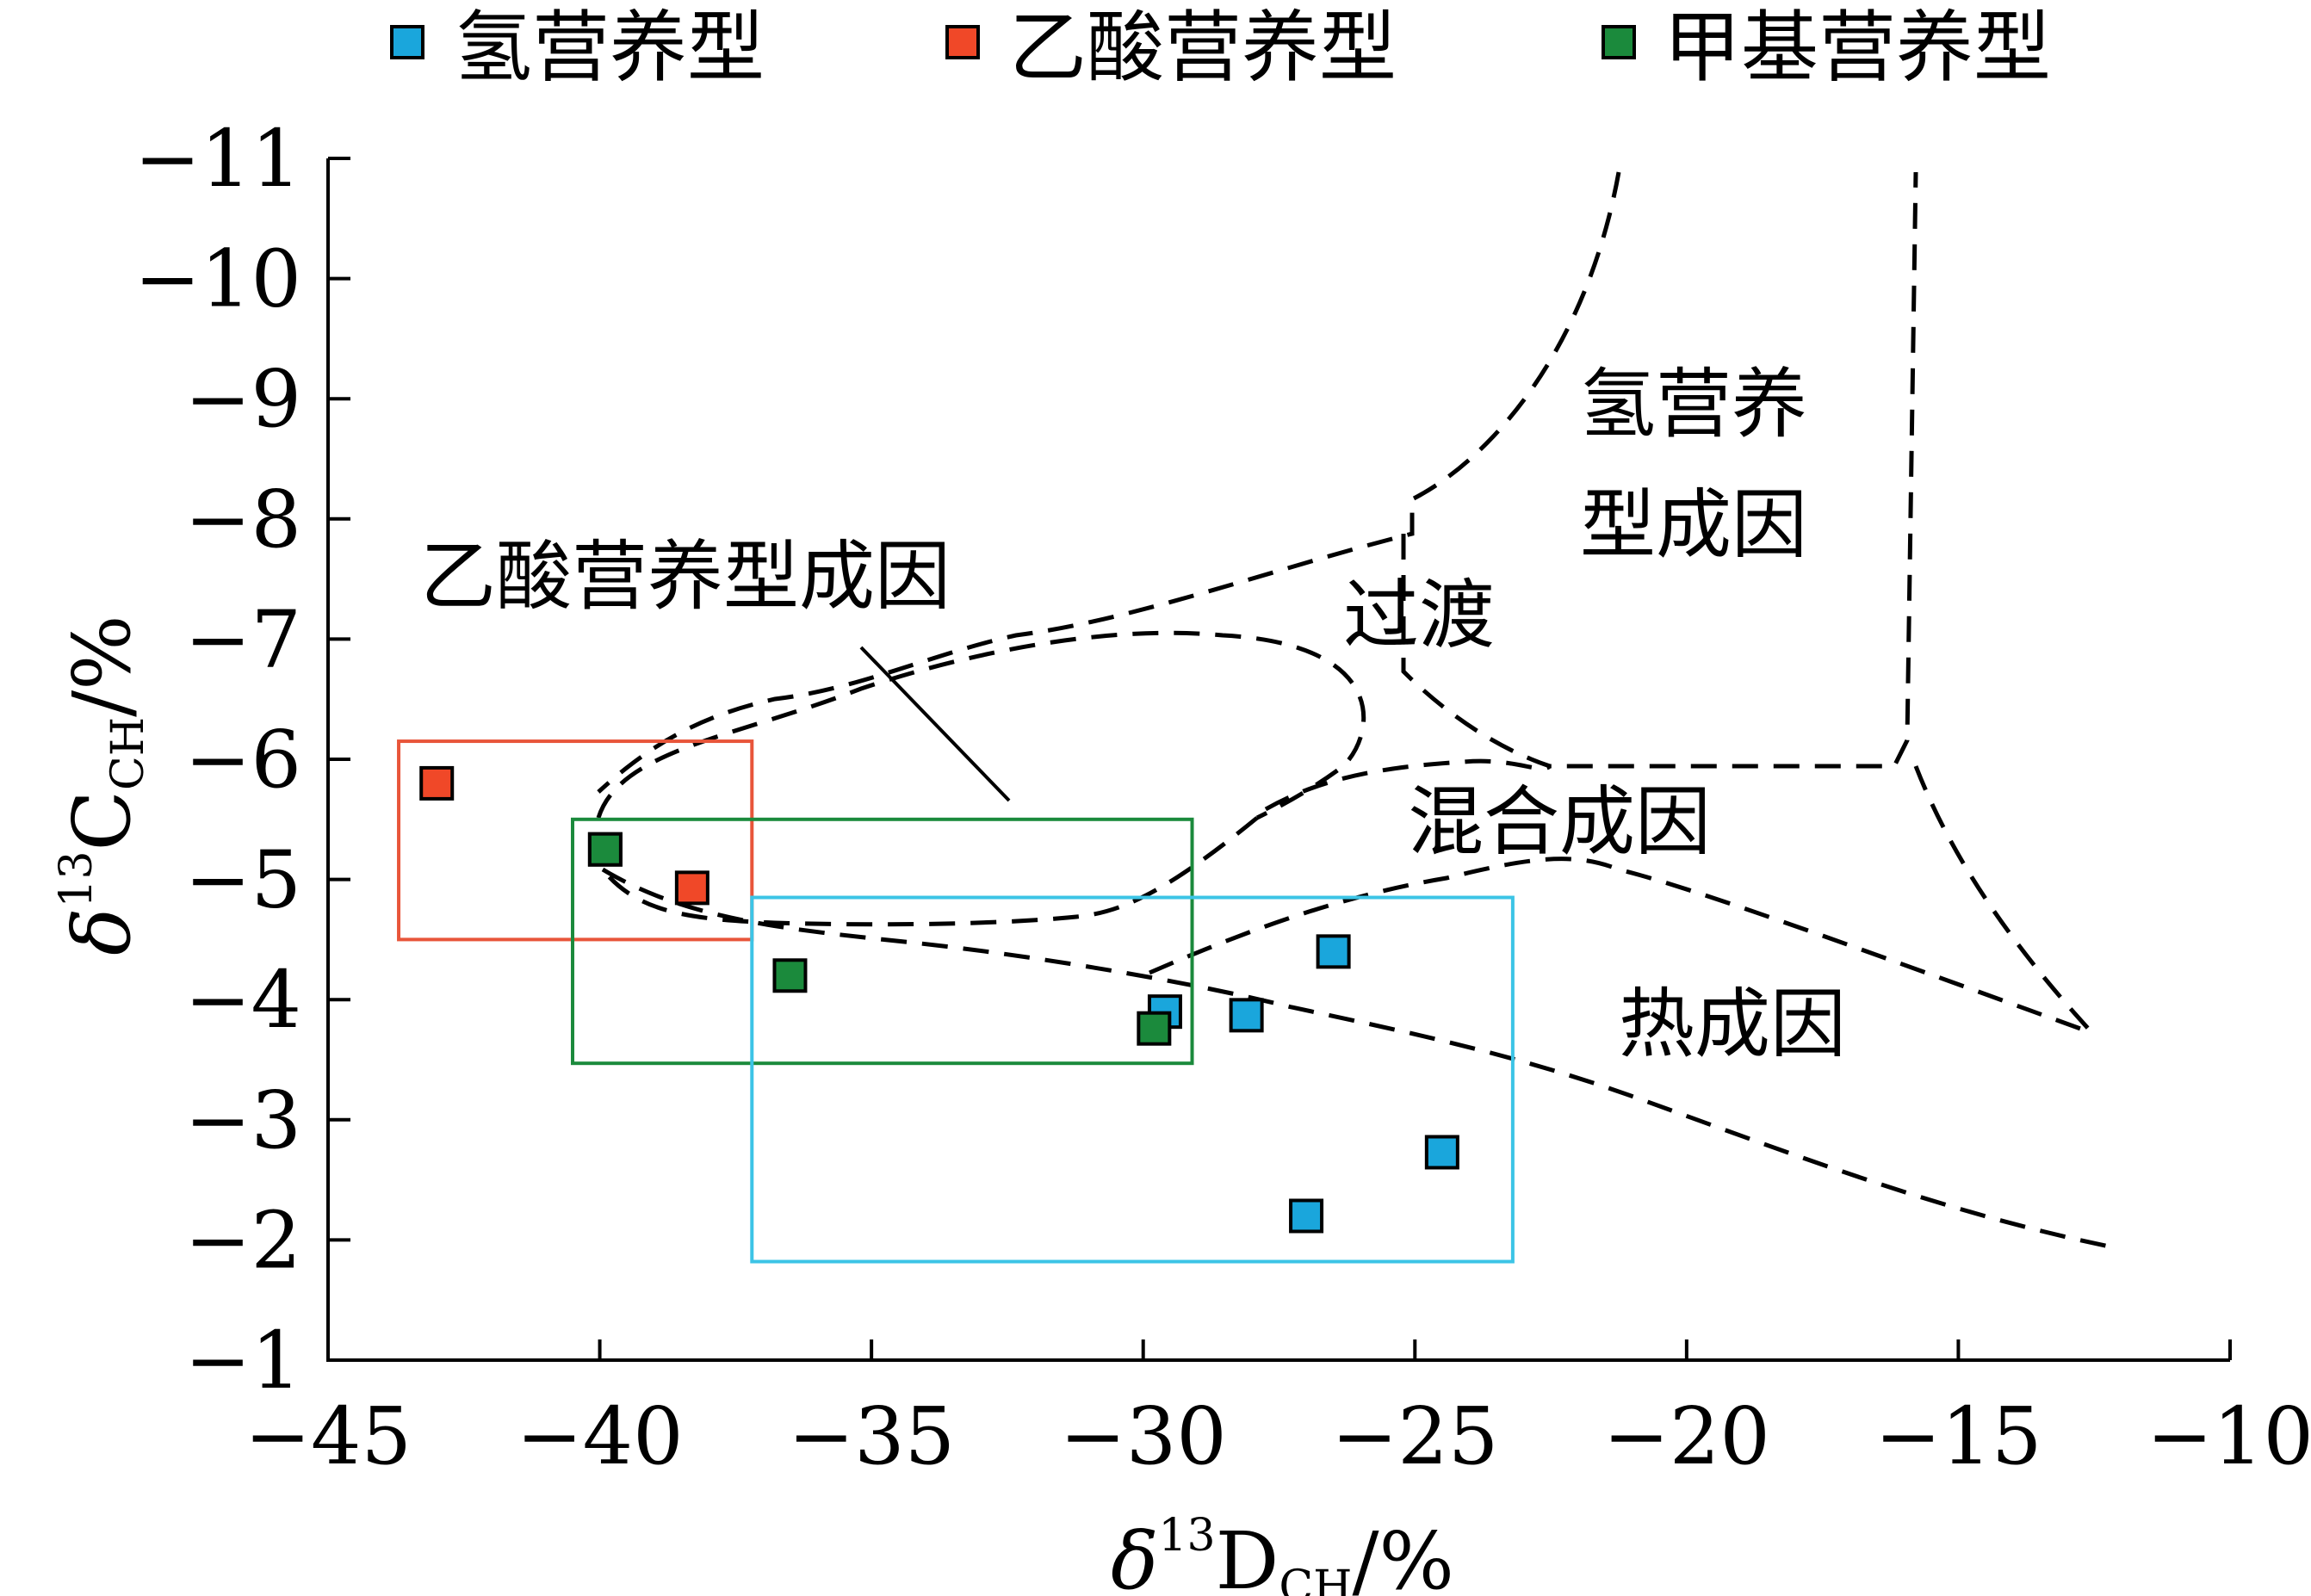 This screenshot has width=2311, height=1596. I want to click on legend-marker-acetate, so click(962, 42).